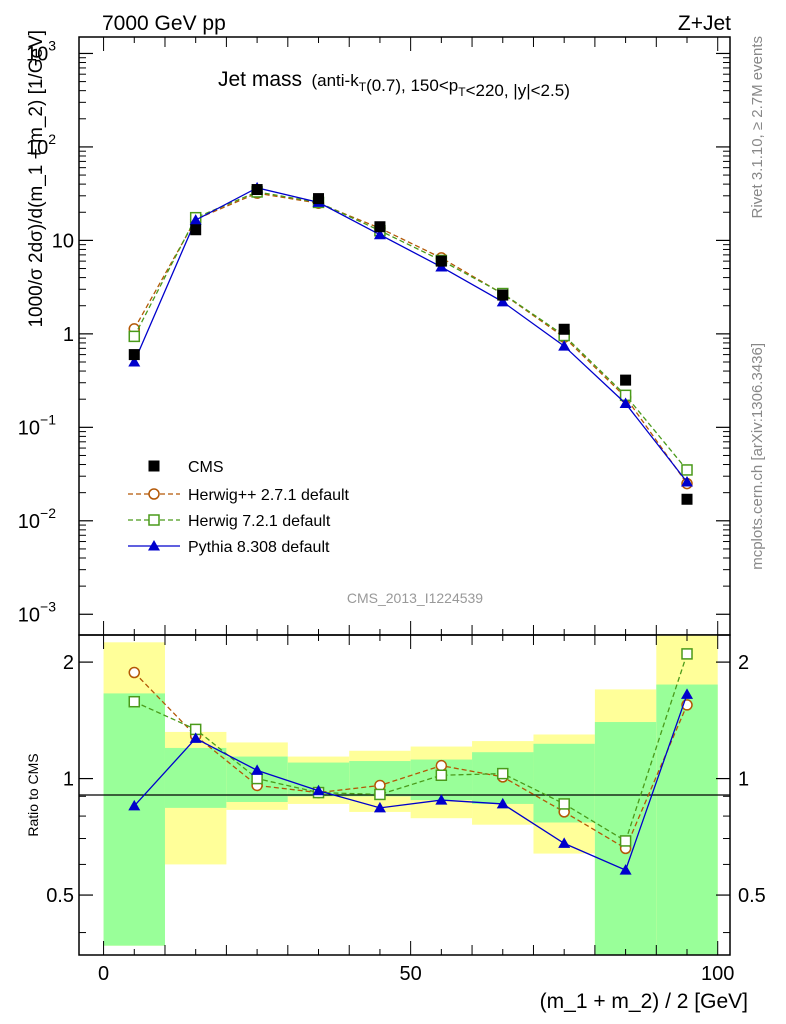  What do you see at coordinates (260, 79) in the screenshot?
I see `main-title-main: Jet mass` at bounding box center [260, 79].